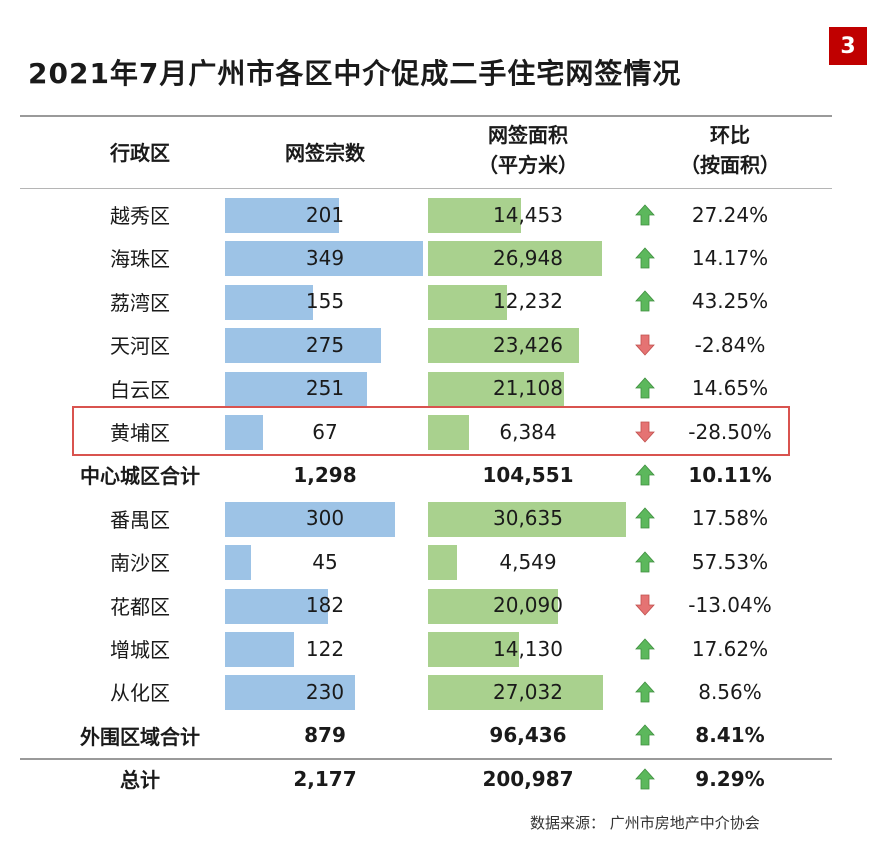 This screenshot has width=877, height=841. What do you see at coordinates (426, 301) in the screenshot?
I see `table-row: 荔湾区 155 12,232 43.25%` at bounding box center [426, 301].